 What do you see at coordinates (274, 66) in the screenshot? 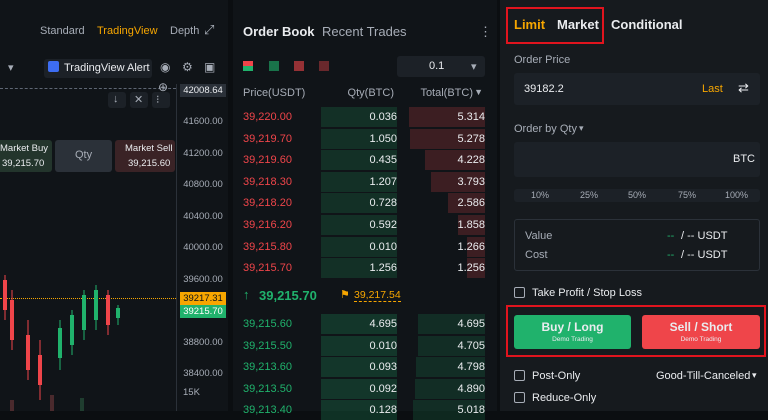
I see `view-bids-icon` at bounding box center [274, 66].